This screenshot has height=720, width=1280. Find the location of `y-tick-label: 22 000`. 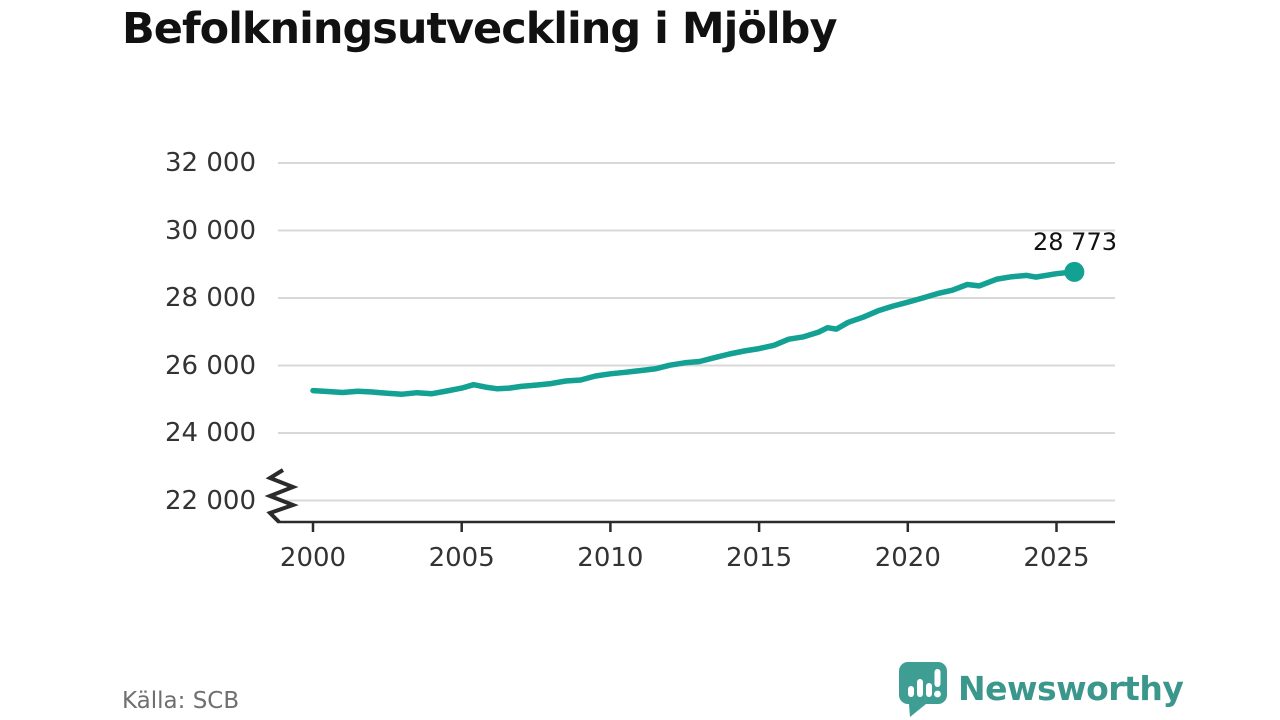

y-tick-label: 22 000 is located at coordinates (210, 500).